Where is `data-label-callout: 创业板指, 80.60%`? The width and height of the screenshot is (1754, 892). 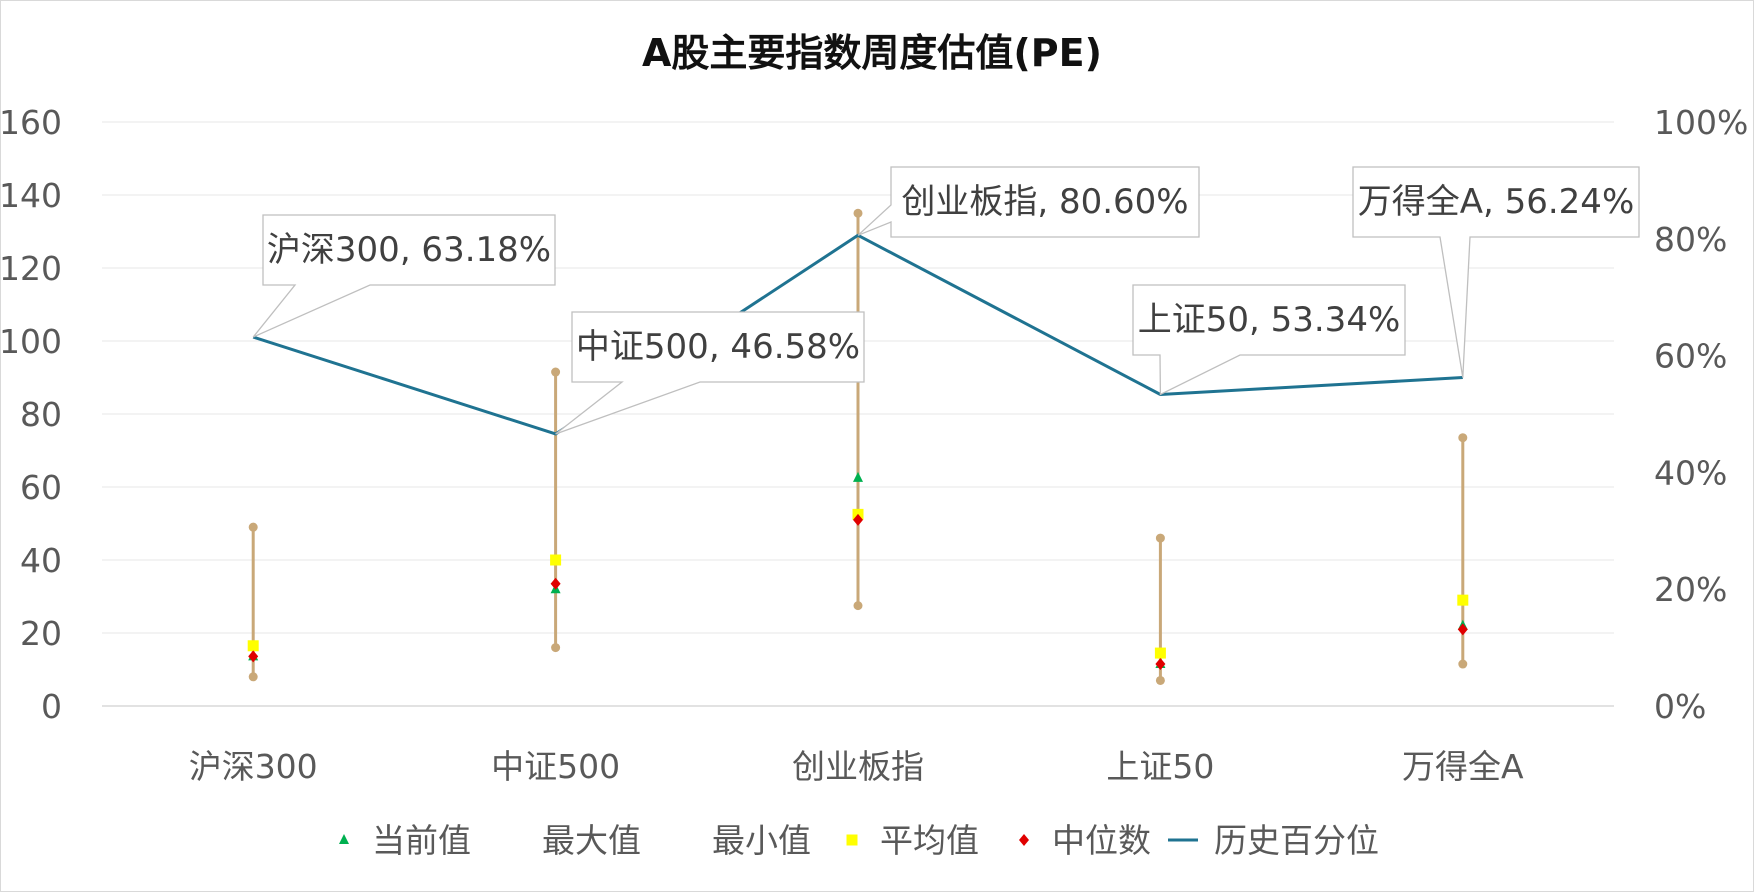
data-label-callout: 创业板指, 80.60% is located at coordinates (1028, 202).